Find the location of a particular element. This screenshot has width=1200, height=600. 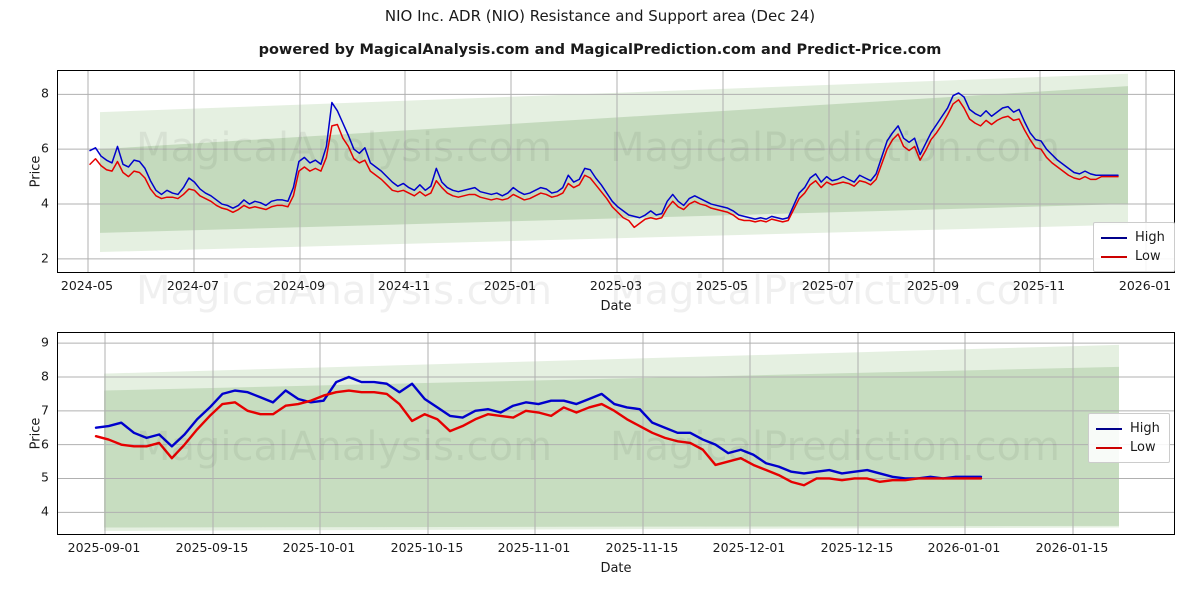

y-tick-label: 5 is located at coordinates (45, 477).